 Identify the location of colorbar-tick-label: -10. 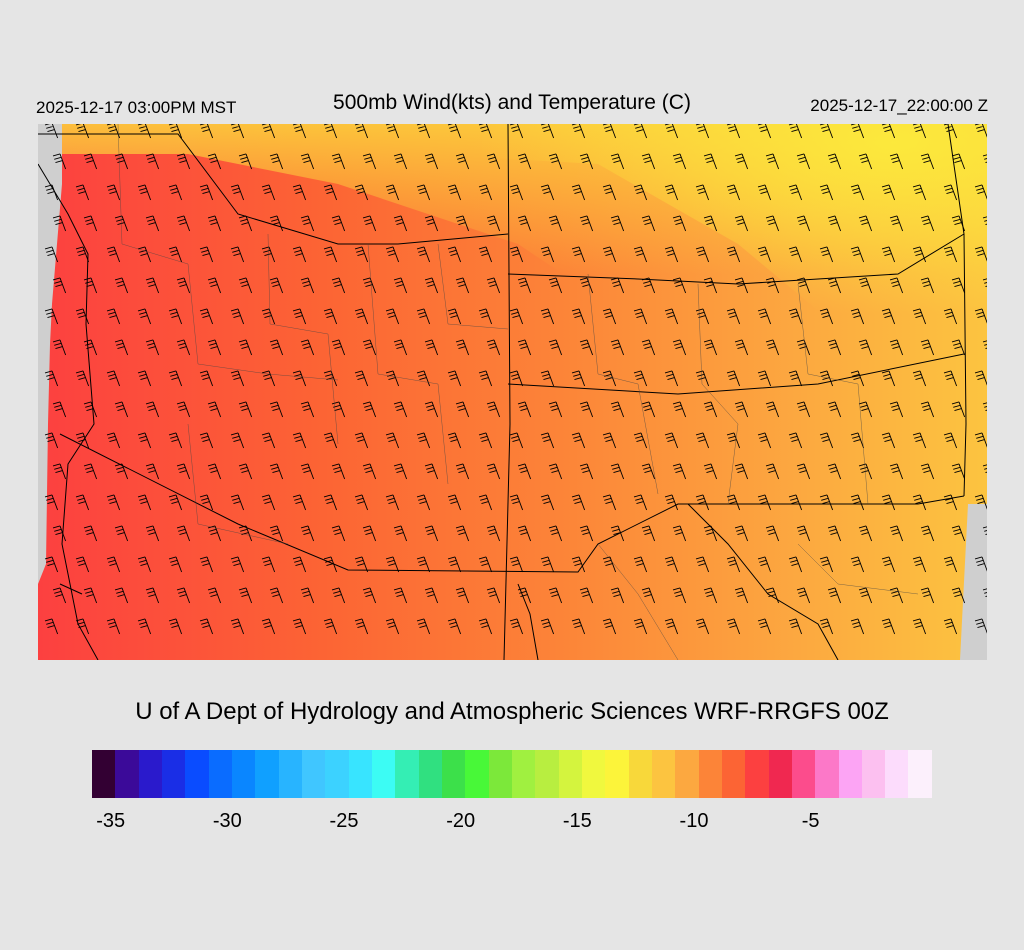
(694, 821).